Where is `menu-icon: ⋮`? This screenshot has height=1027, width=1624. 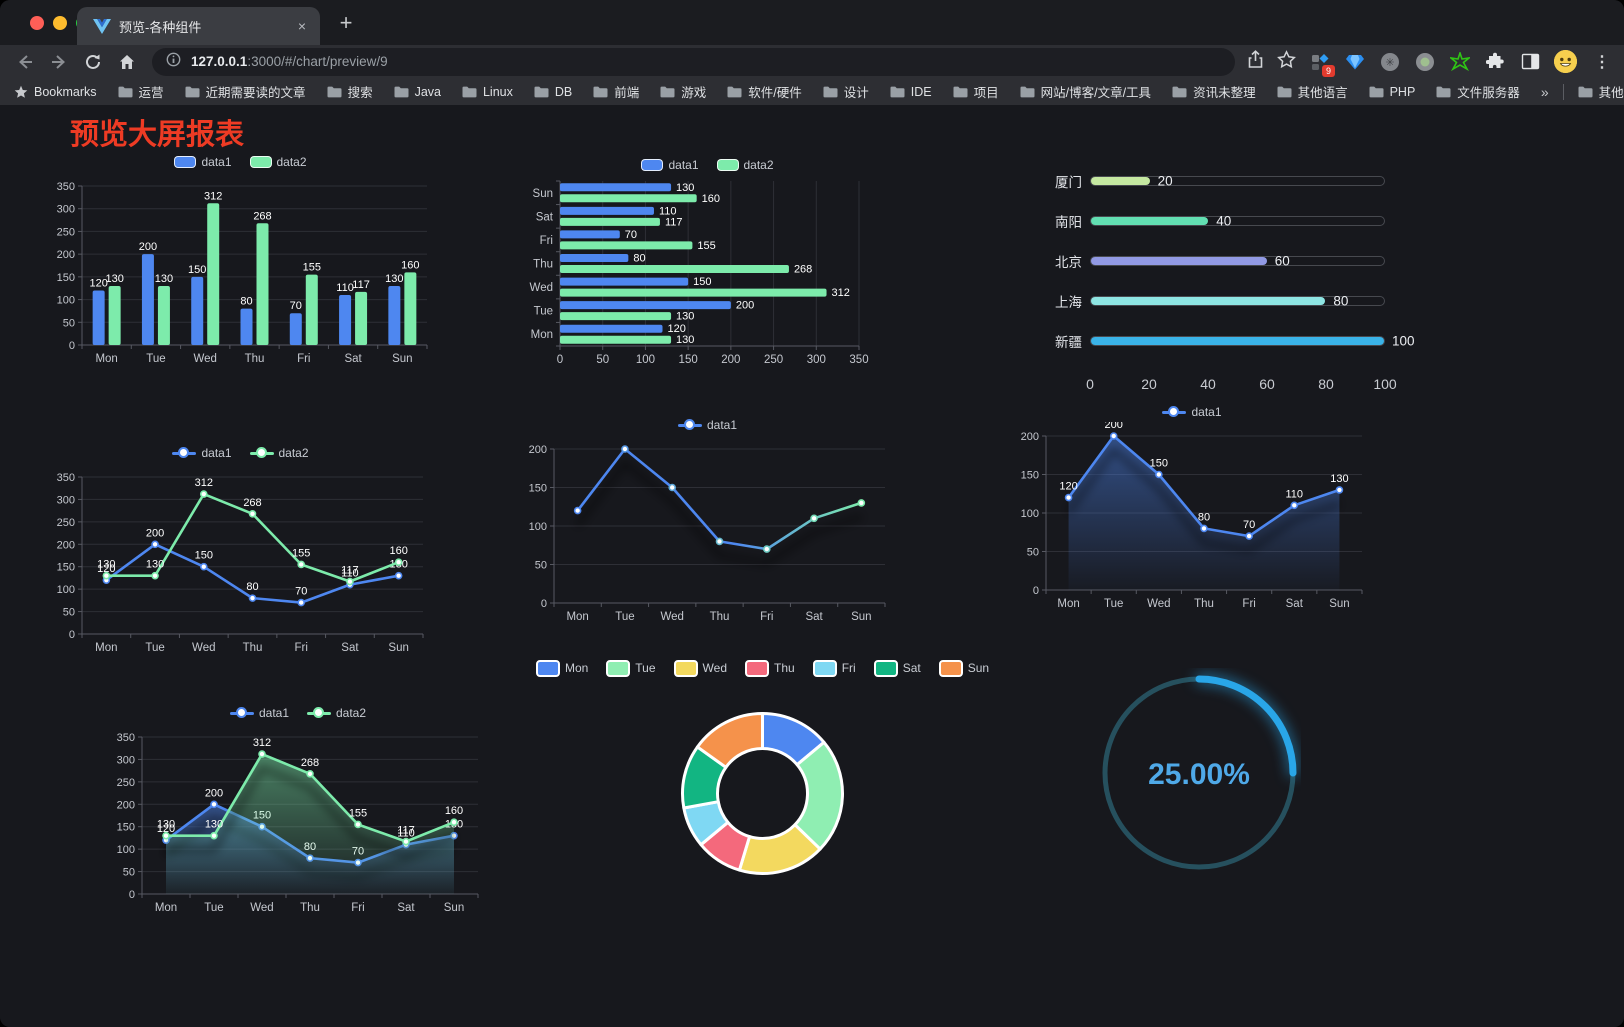
menu-icon: ⋮ is located at coordinates (1602, 62).